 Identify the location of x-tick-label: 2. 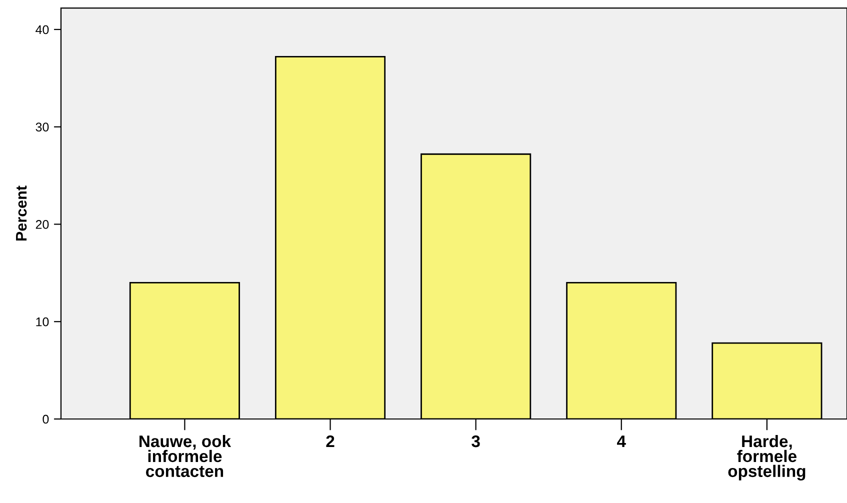
(330, 441).